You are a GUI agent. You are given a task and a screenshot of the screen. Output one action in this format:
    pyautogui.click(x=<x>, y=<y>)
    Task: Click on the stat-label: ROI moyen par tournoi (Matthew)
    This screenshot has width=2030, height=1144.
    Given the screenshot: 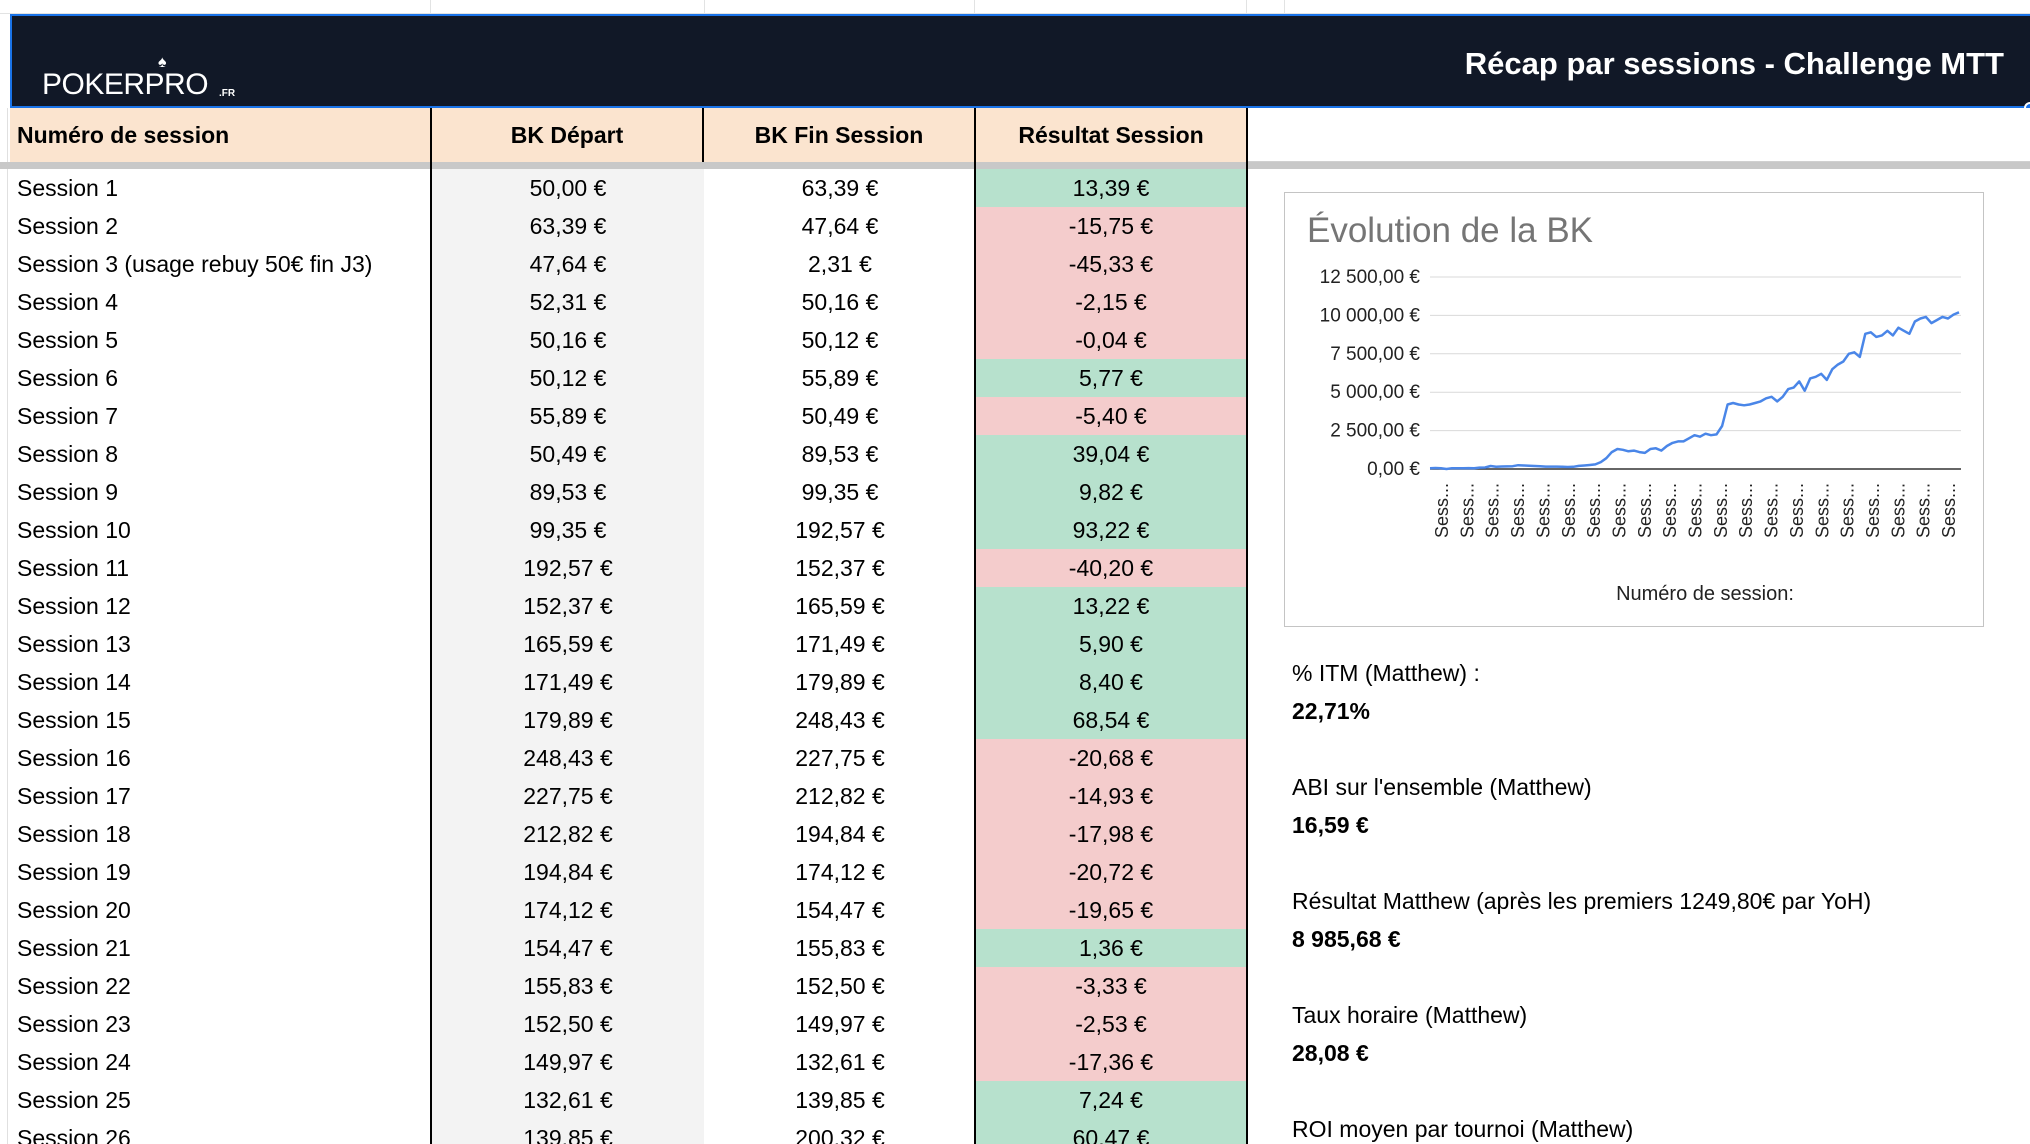 What is the action you would take?
    pyautogui.click(x=1463, y=1129)
    